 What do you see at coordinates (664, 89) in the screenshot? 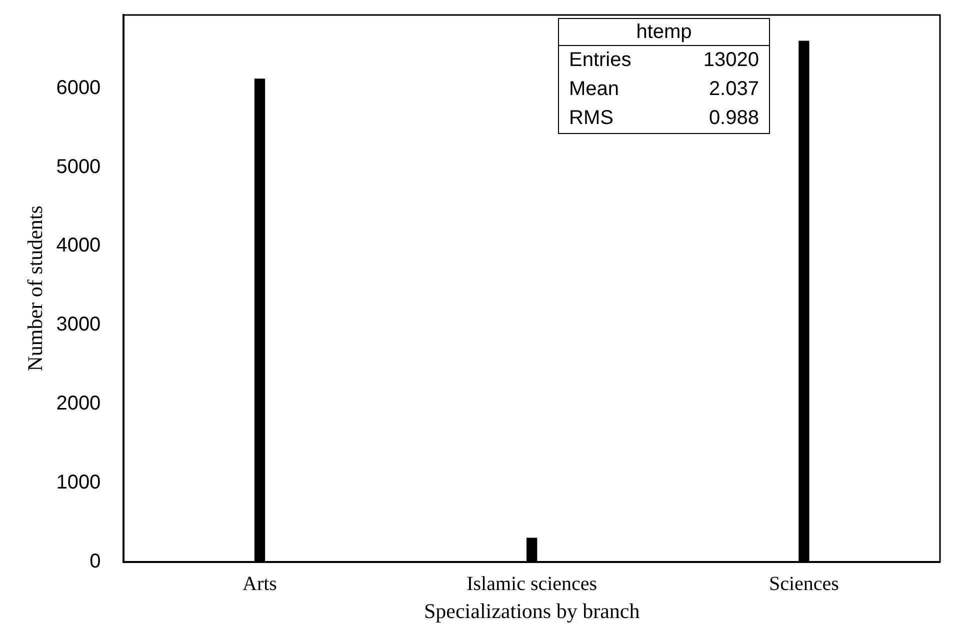
I see `text: Mean 2.037` at bounding box center [664, 89].